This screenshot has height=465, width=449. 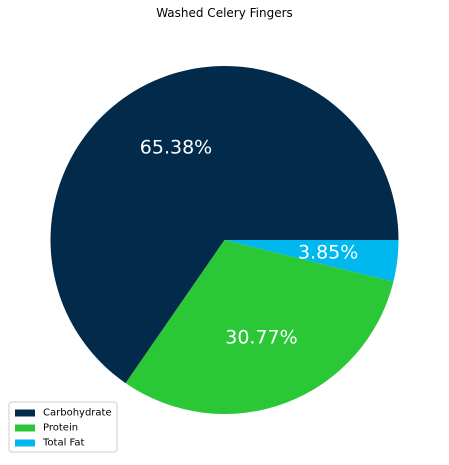 I want to click on legend-label: Protein, so click(x=60, y=428).